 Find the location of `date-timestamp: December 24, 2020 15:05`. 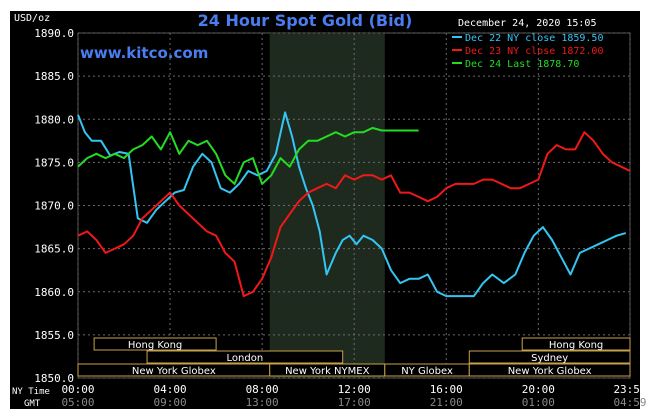

date-timestamp: December 24, 2020 15:05 is located at coordinates (527, 23).